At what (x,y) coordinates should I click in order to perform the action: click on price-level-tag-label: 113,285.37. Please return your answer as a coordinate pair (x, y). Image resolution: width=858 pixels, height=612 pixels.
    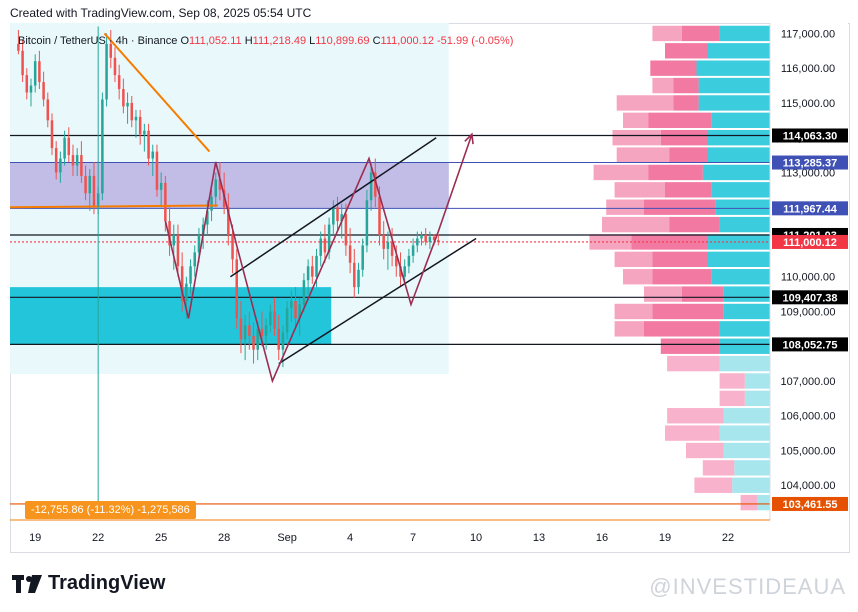
    Looking at the image, I should click on (810, 164).